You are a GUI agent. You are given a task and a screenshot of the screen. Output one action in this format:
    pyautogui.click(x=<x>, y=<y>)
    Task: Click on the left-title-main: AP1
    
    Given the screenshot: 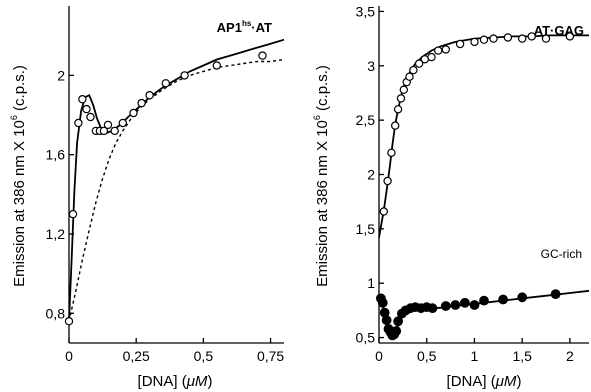 What is the action you would take?
    pyautogui.click(x=229, y=27)
    